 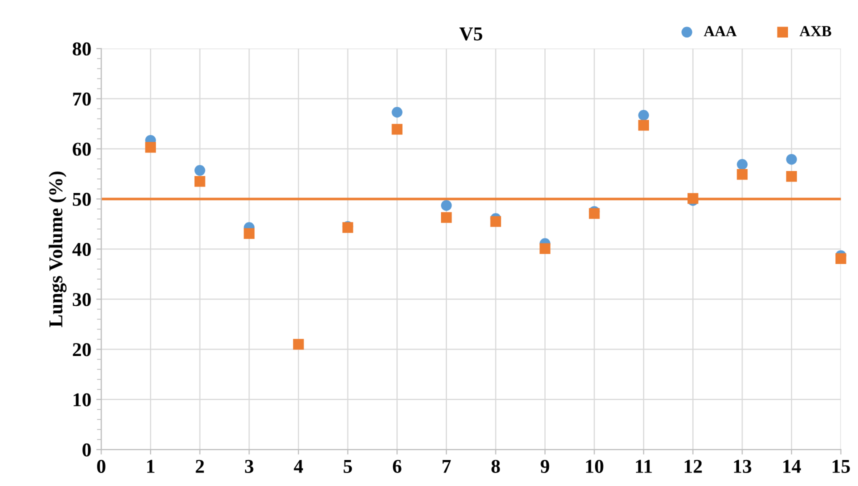 What do you see at coordinates (348, 466) in the screenshot?
I see `x-tick-label: 5` at bounding box center [348, 466].